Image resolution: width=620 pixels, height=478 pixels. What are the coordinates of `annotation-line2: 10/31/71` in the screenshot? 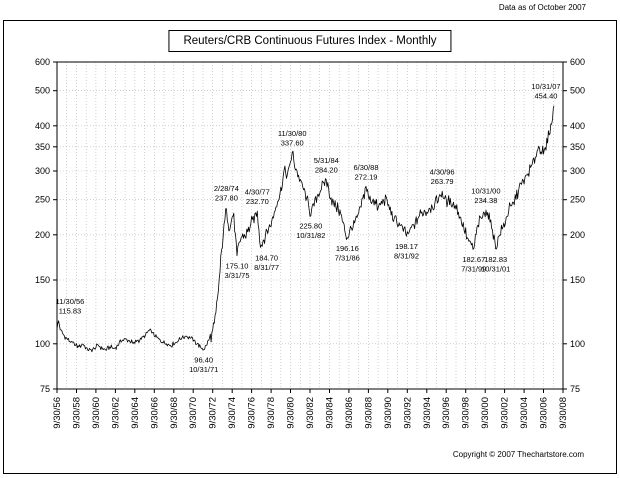 It's located at (203, 369).